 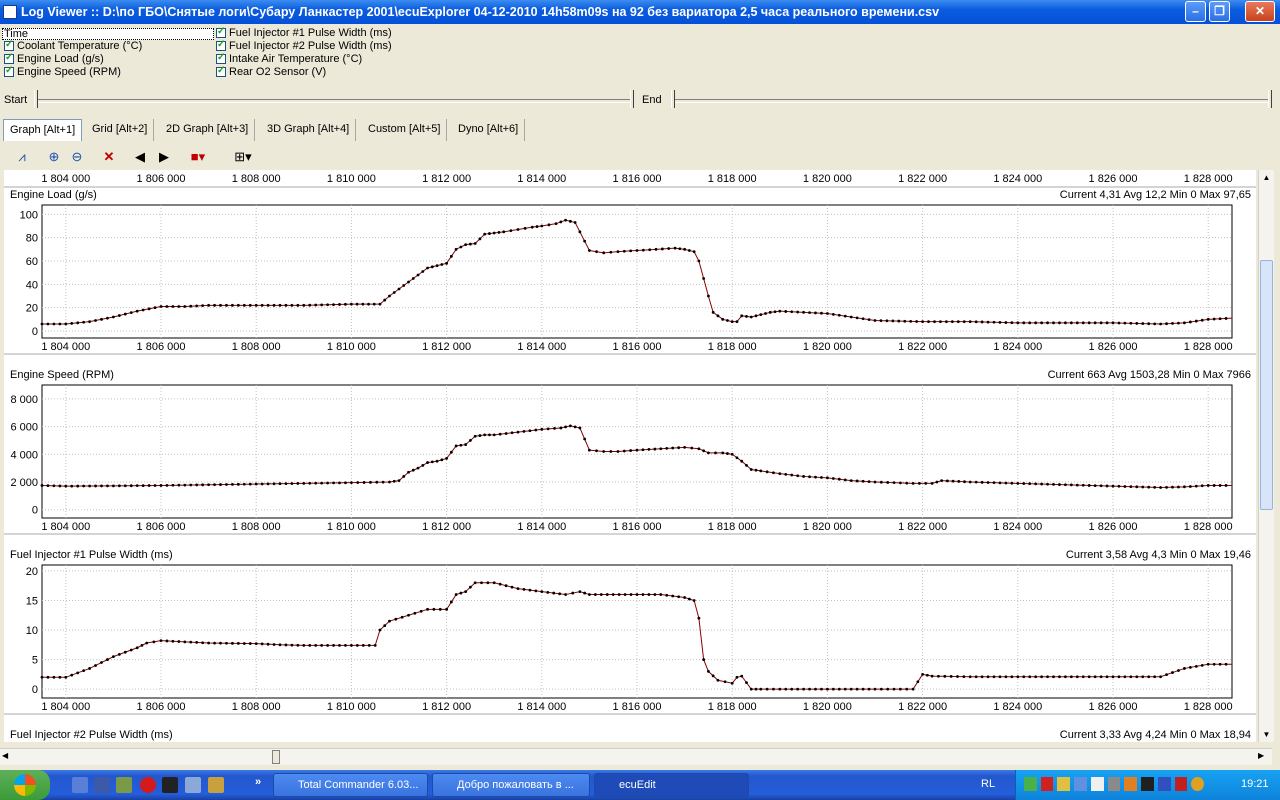 I want to click on minimize-button: –, so click(x=1195, y=11).